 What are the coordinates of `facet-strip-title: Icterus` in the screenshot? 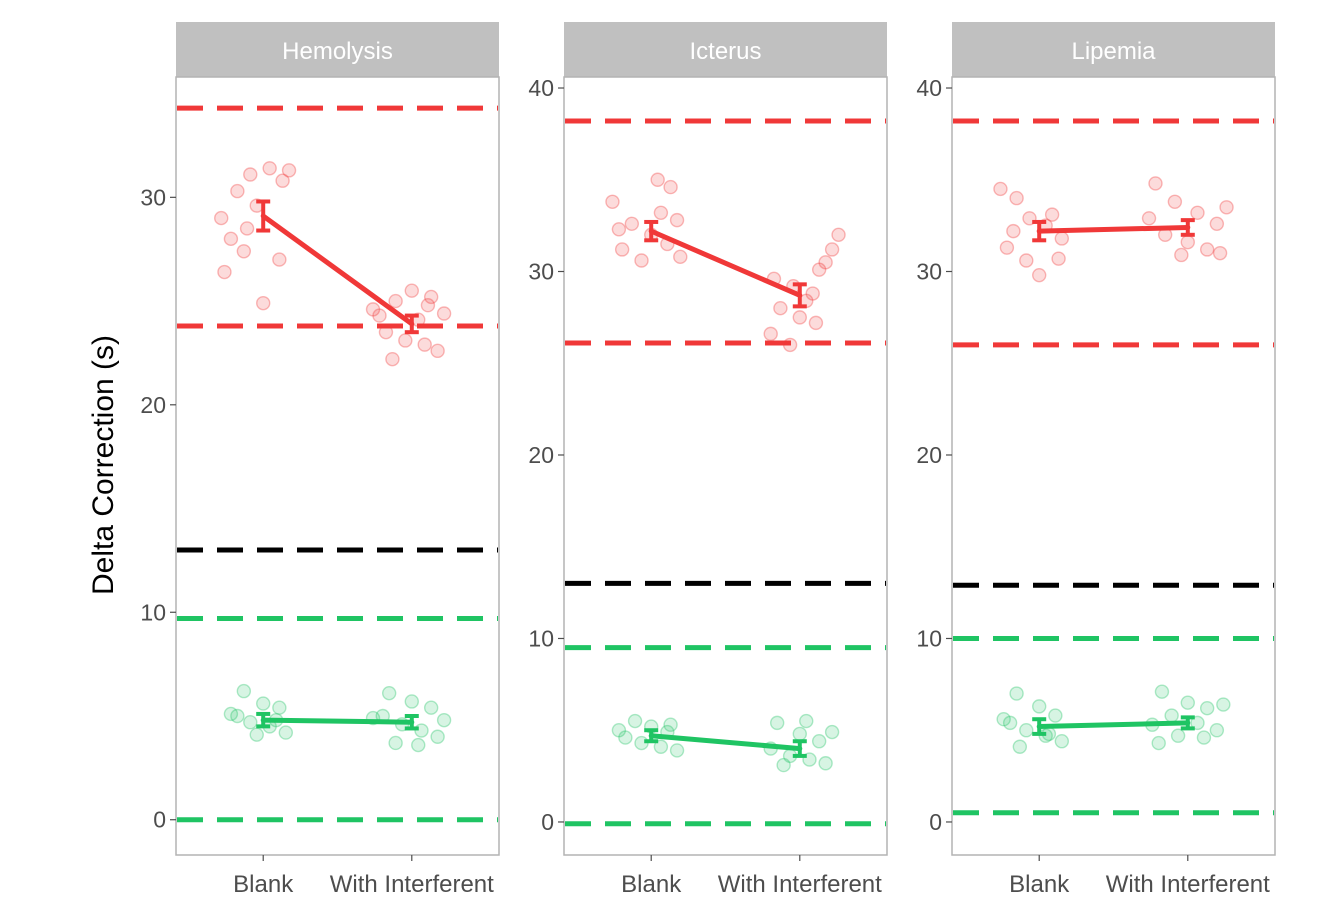 It's located at (725, 51).